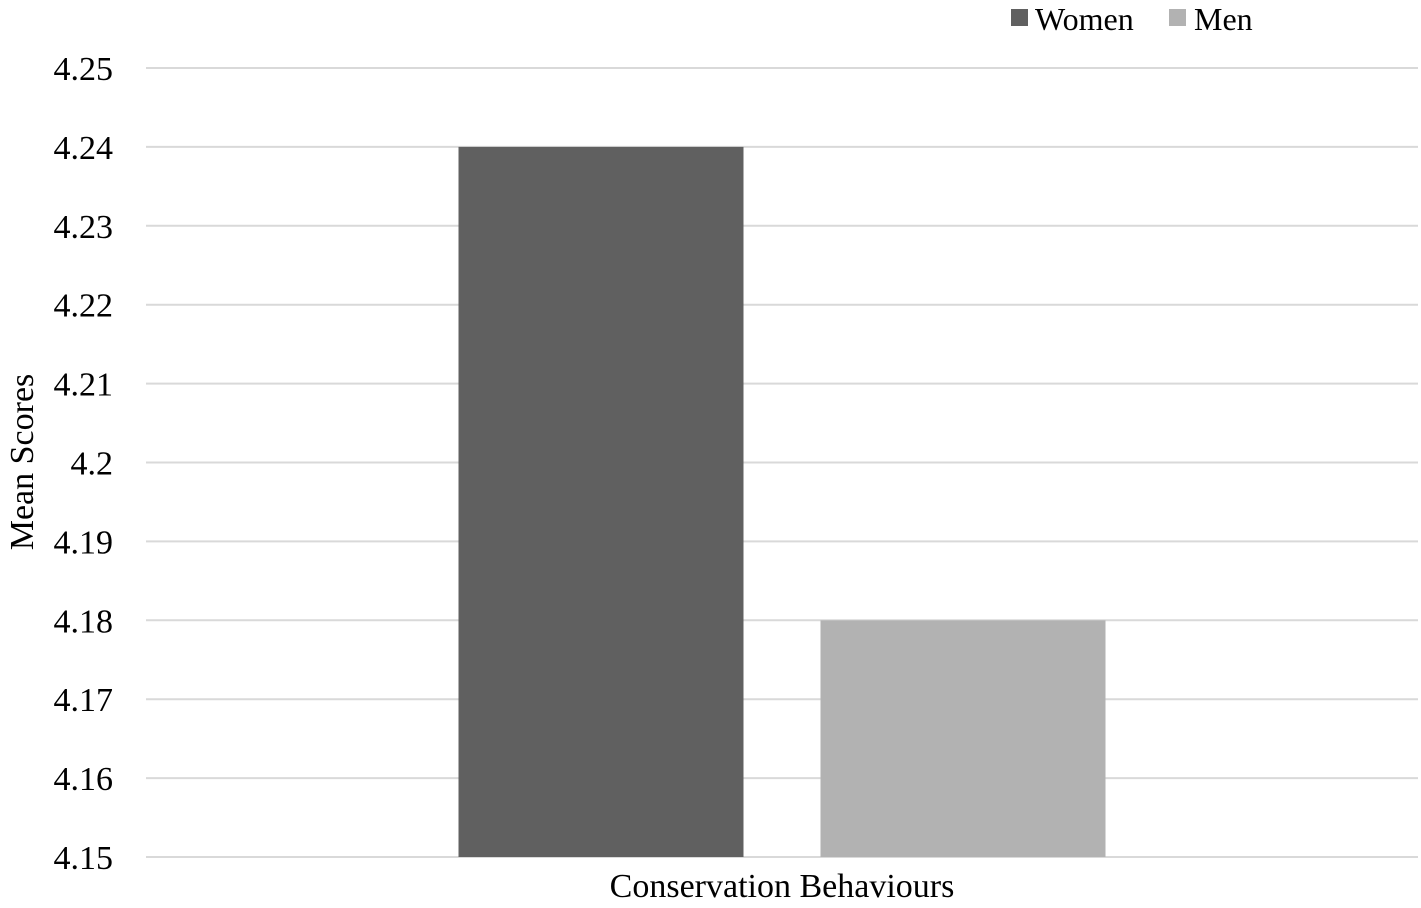 The width and height of the screenshot is (1421, 908). Describe the element at coordinates (84, 69) in the screenshot. I see `y-tick-label: 4.25` at that location.